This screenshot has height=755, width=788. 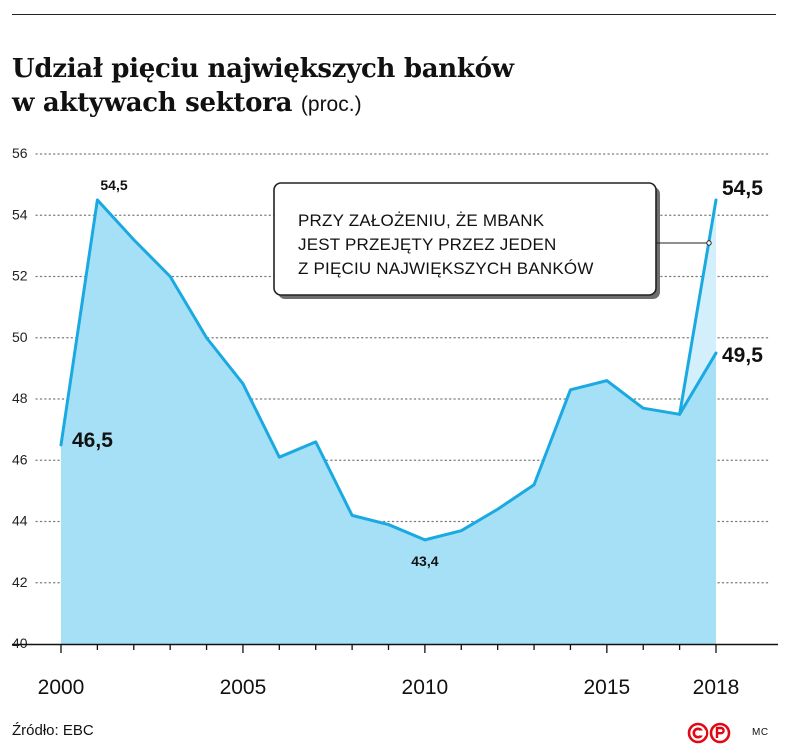 What do you see at coordinates (394, 14) in the screenshot?
I see `top-rule` at bounding box center [394, 14].